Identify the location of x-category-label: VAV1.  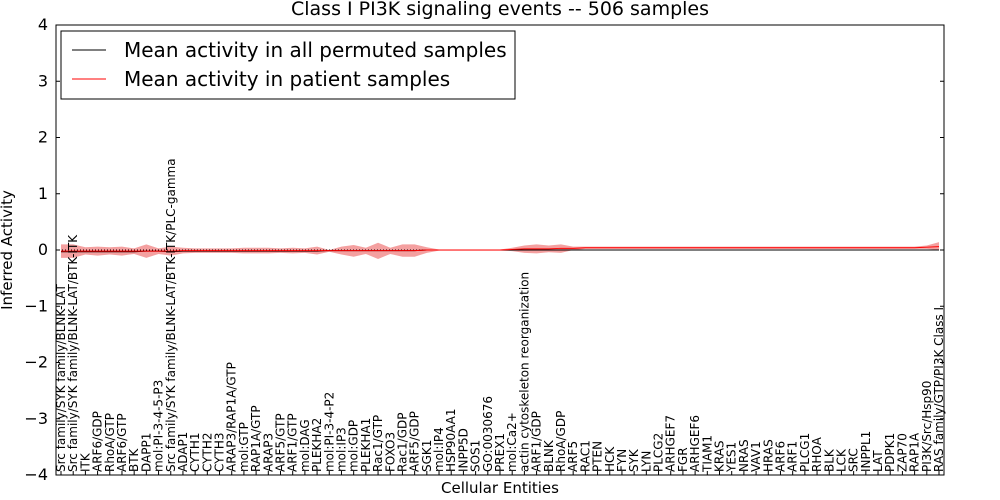
(756, 456).